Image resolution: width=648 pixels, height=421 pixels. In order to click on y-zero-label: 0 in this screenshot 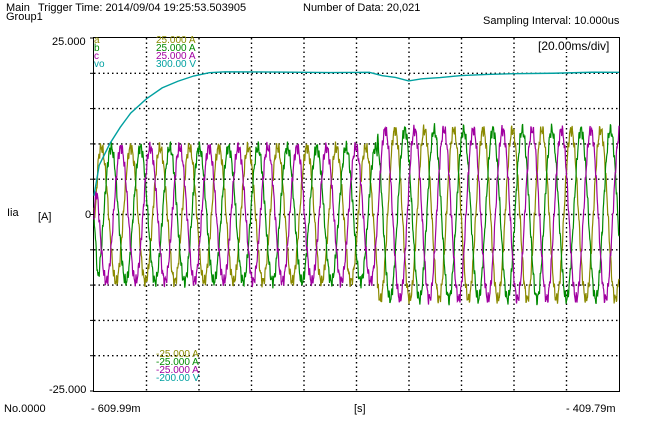, I will do `click(88, 215)`.